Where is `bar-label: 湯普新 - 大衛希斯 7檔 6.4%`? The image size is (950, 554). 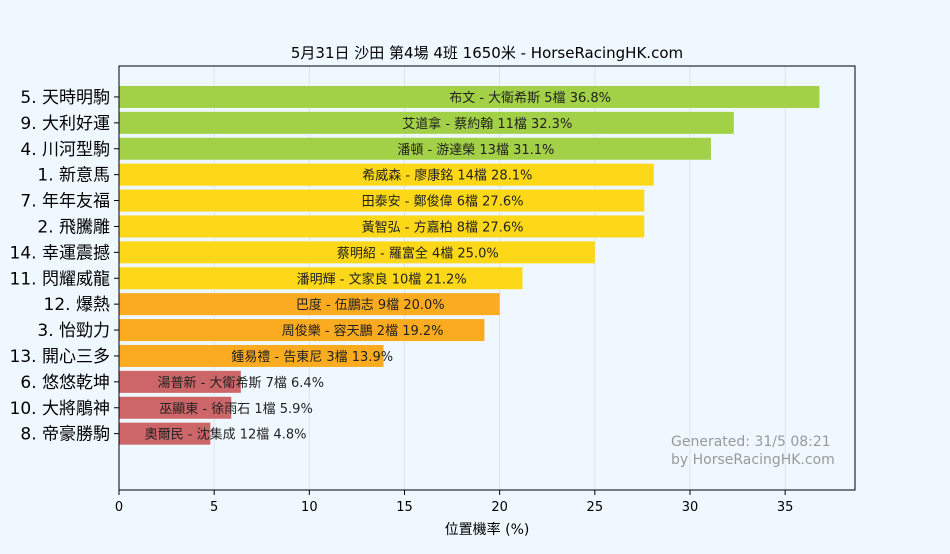
bar-label: 湯普新 - 大衛希斯 7檔 6.4% is located at coordinates (241, 383).